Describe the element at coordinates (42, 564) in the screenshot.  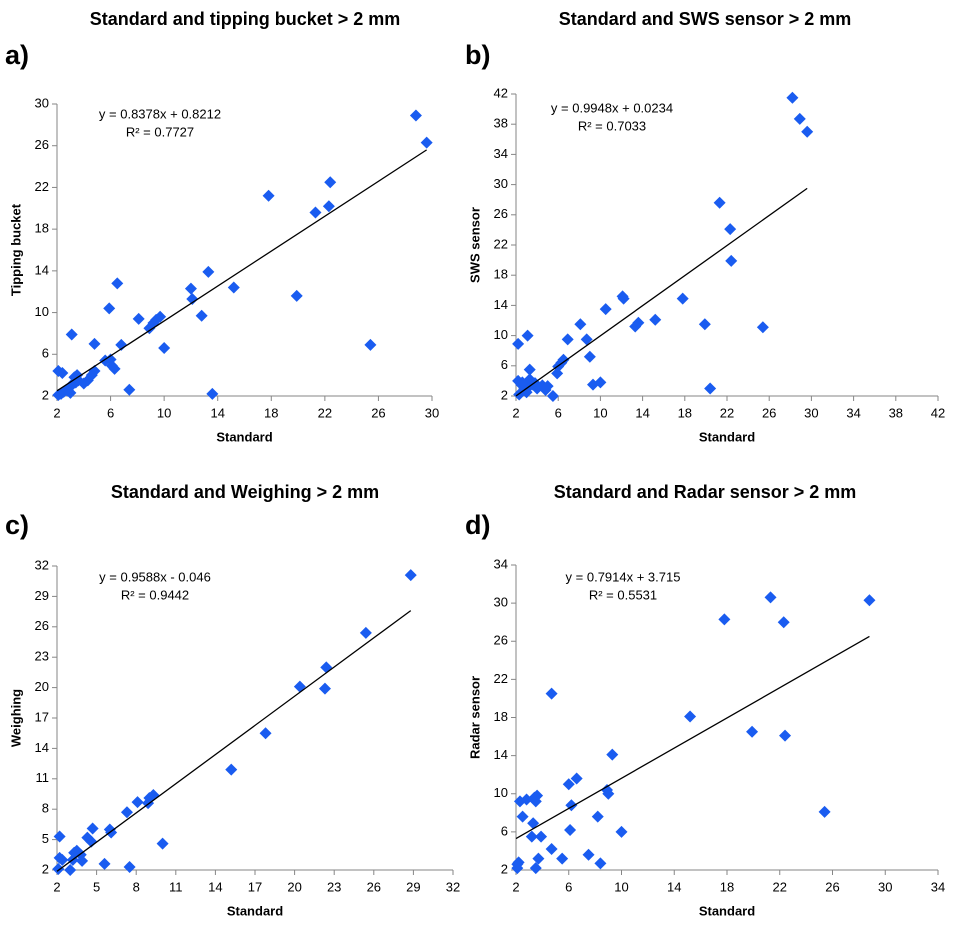
I see `y-tick-label: 32` at that location.